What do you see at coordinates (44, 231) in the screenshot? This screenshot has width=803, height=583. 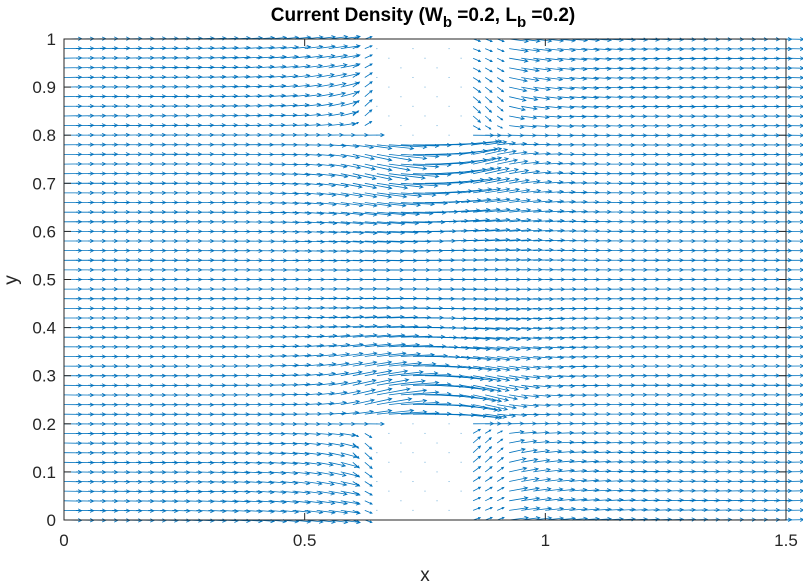 I see `y-tick-label: 0.6` at bounding box center [44, 231].